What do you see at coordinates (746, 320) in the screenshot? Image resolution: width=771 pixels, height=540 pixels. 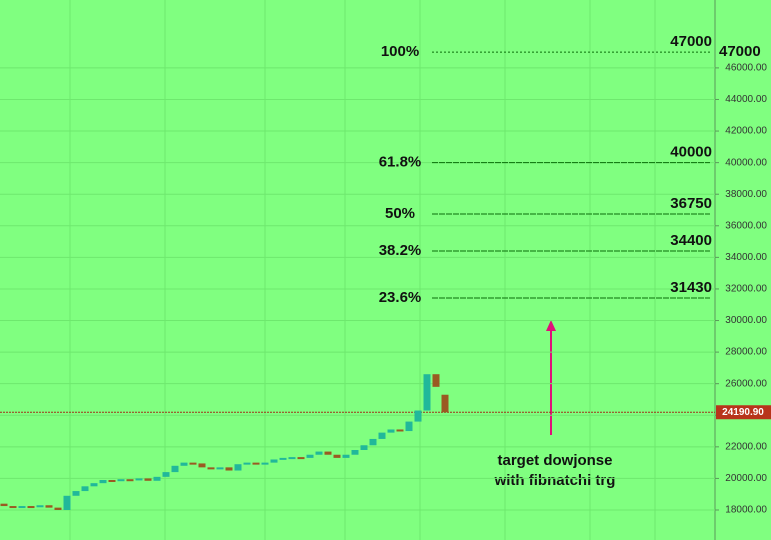 I see `y-tick-label: 30000.00` at bounding box center [746, 320].